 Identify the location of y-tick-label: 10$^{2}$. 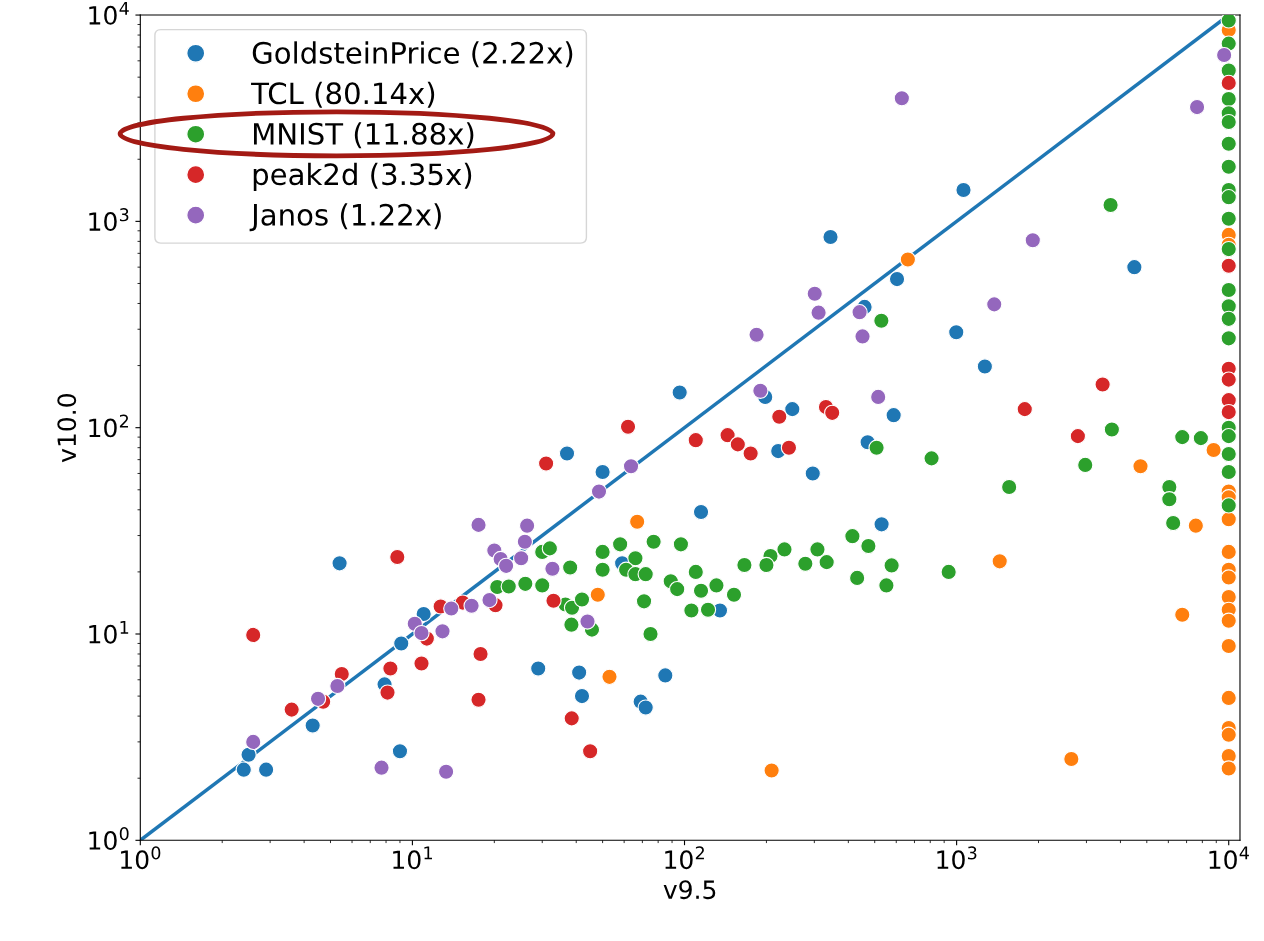
(109, 426).